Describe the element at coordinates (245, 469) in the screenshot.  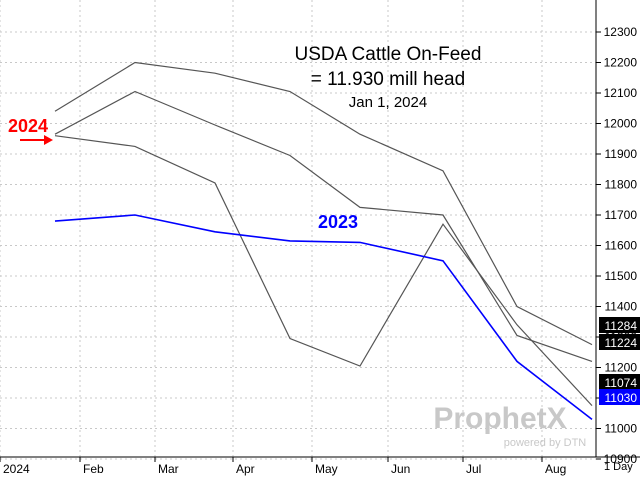
I see `x-tick-label: Apr` at that location.